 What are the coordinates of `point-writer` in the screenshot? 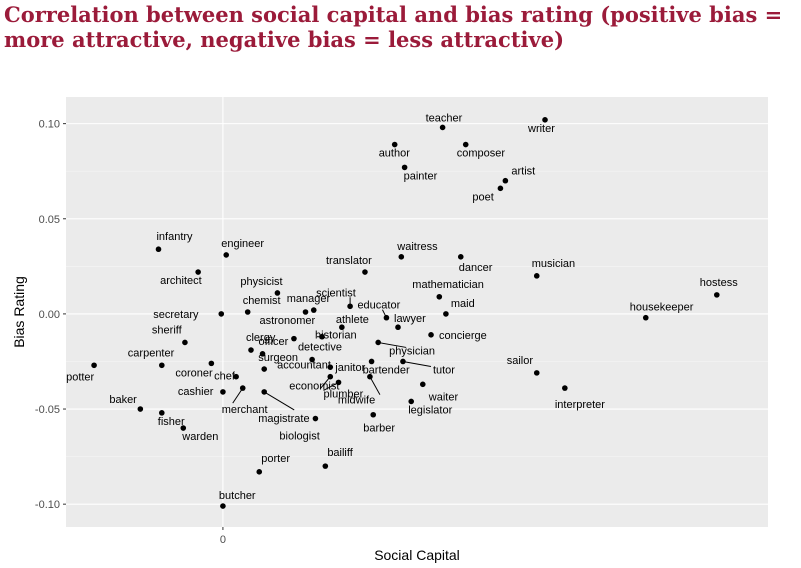 It's located at (545, 120).